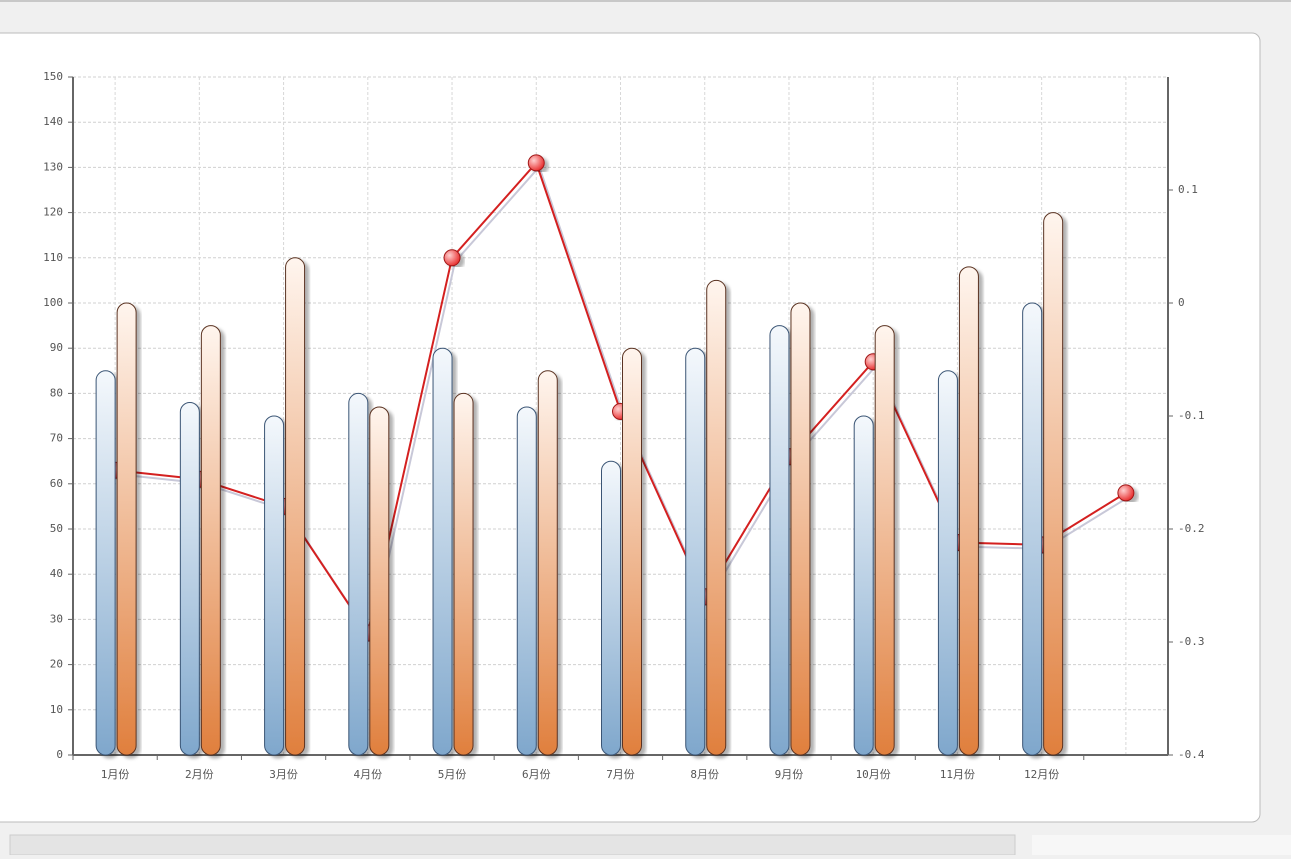 The image size is (1291, 859). What do you see at coordinates (1041, 774) in the screenshot?
I see `x-tick-label: 12月份` at bounding box center [1041, 774].